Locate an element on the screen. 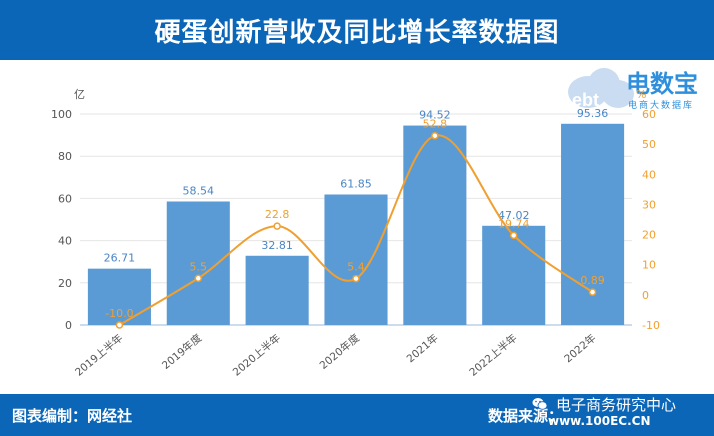  chart-title-bar: 硬蛋创新营收及同比增长率数据图 is located at coordinates (357, 30).